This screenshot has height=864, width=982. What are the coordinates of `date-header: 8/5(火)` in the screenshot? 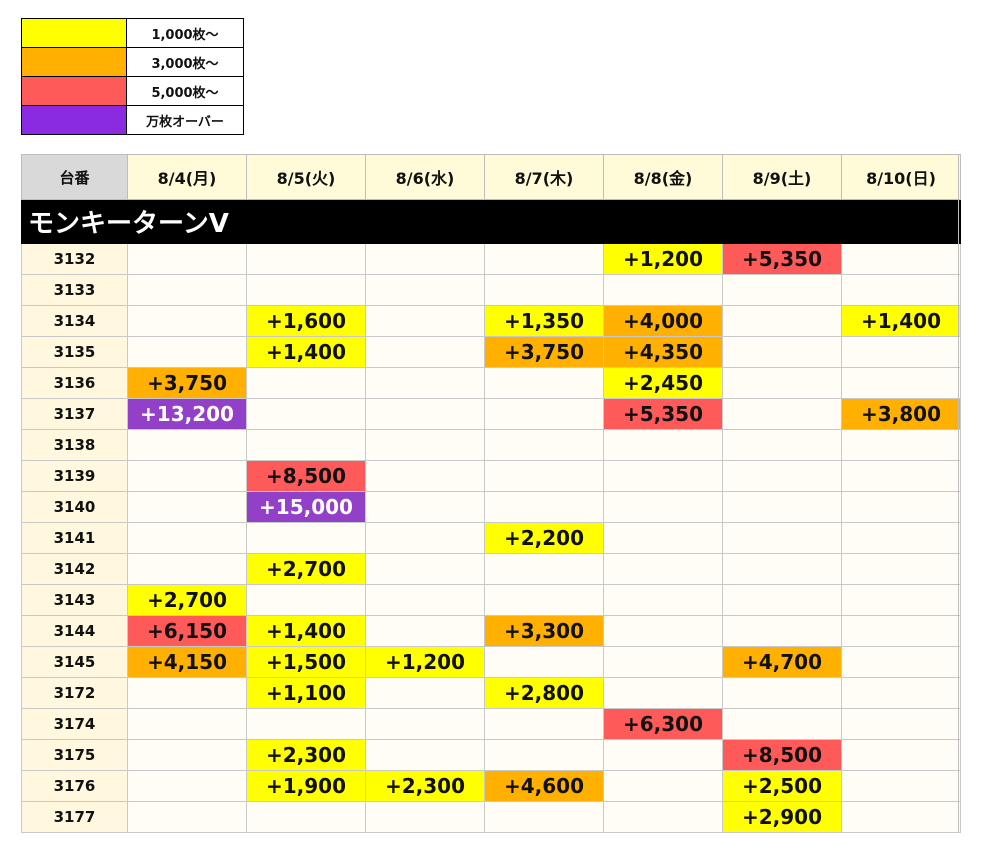 It's located at (306, 177).